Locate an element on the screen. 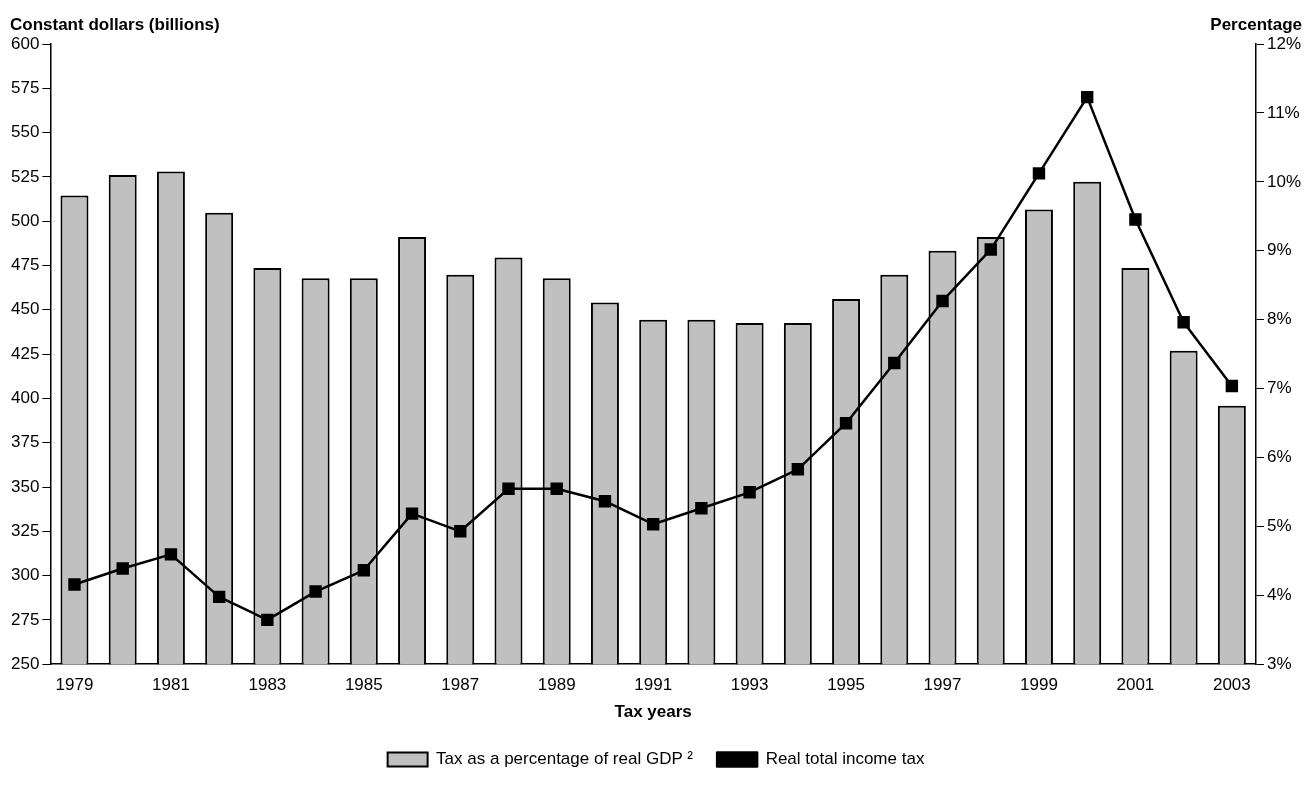 The height and width of the screenshot is (798, 1314). y-axis-title: Constant dollars (billions) is located at coordinates (115, 25).